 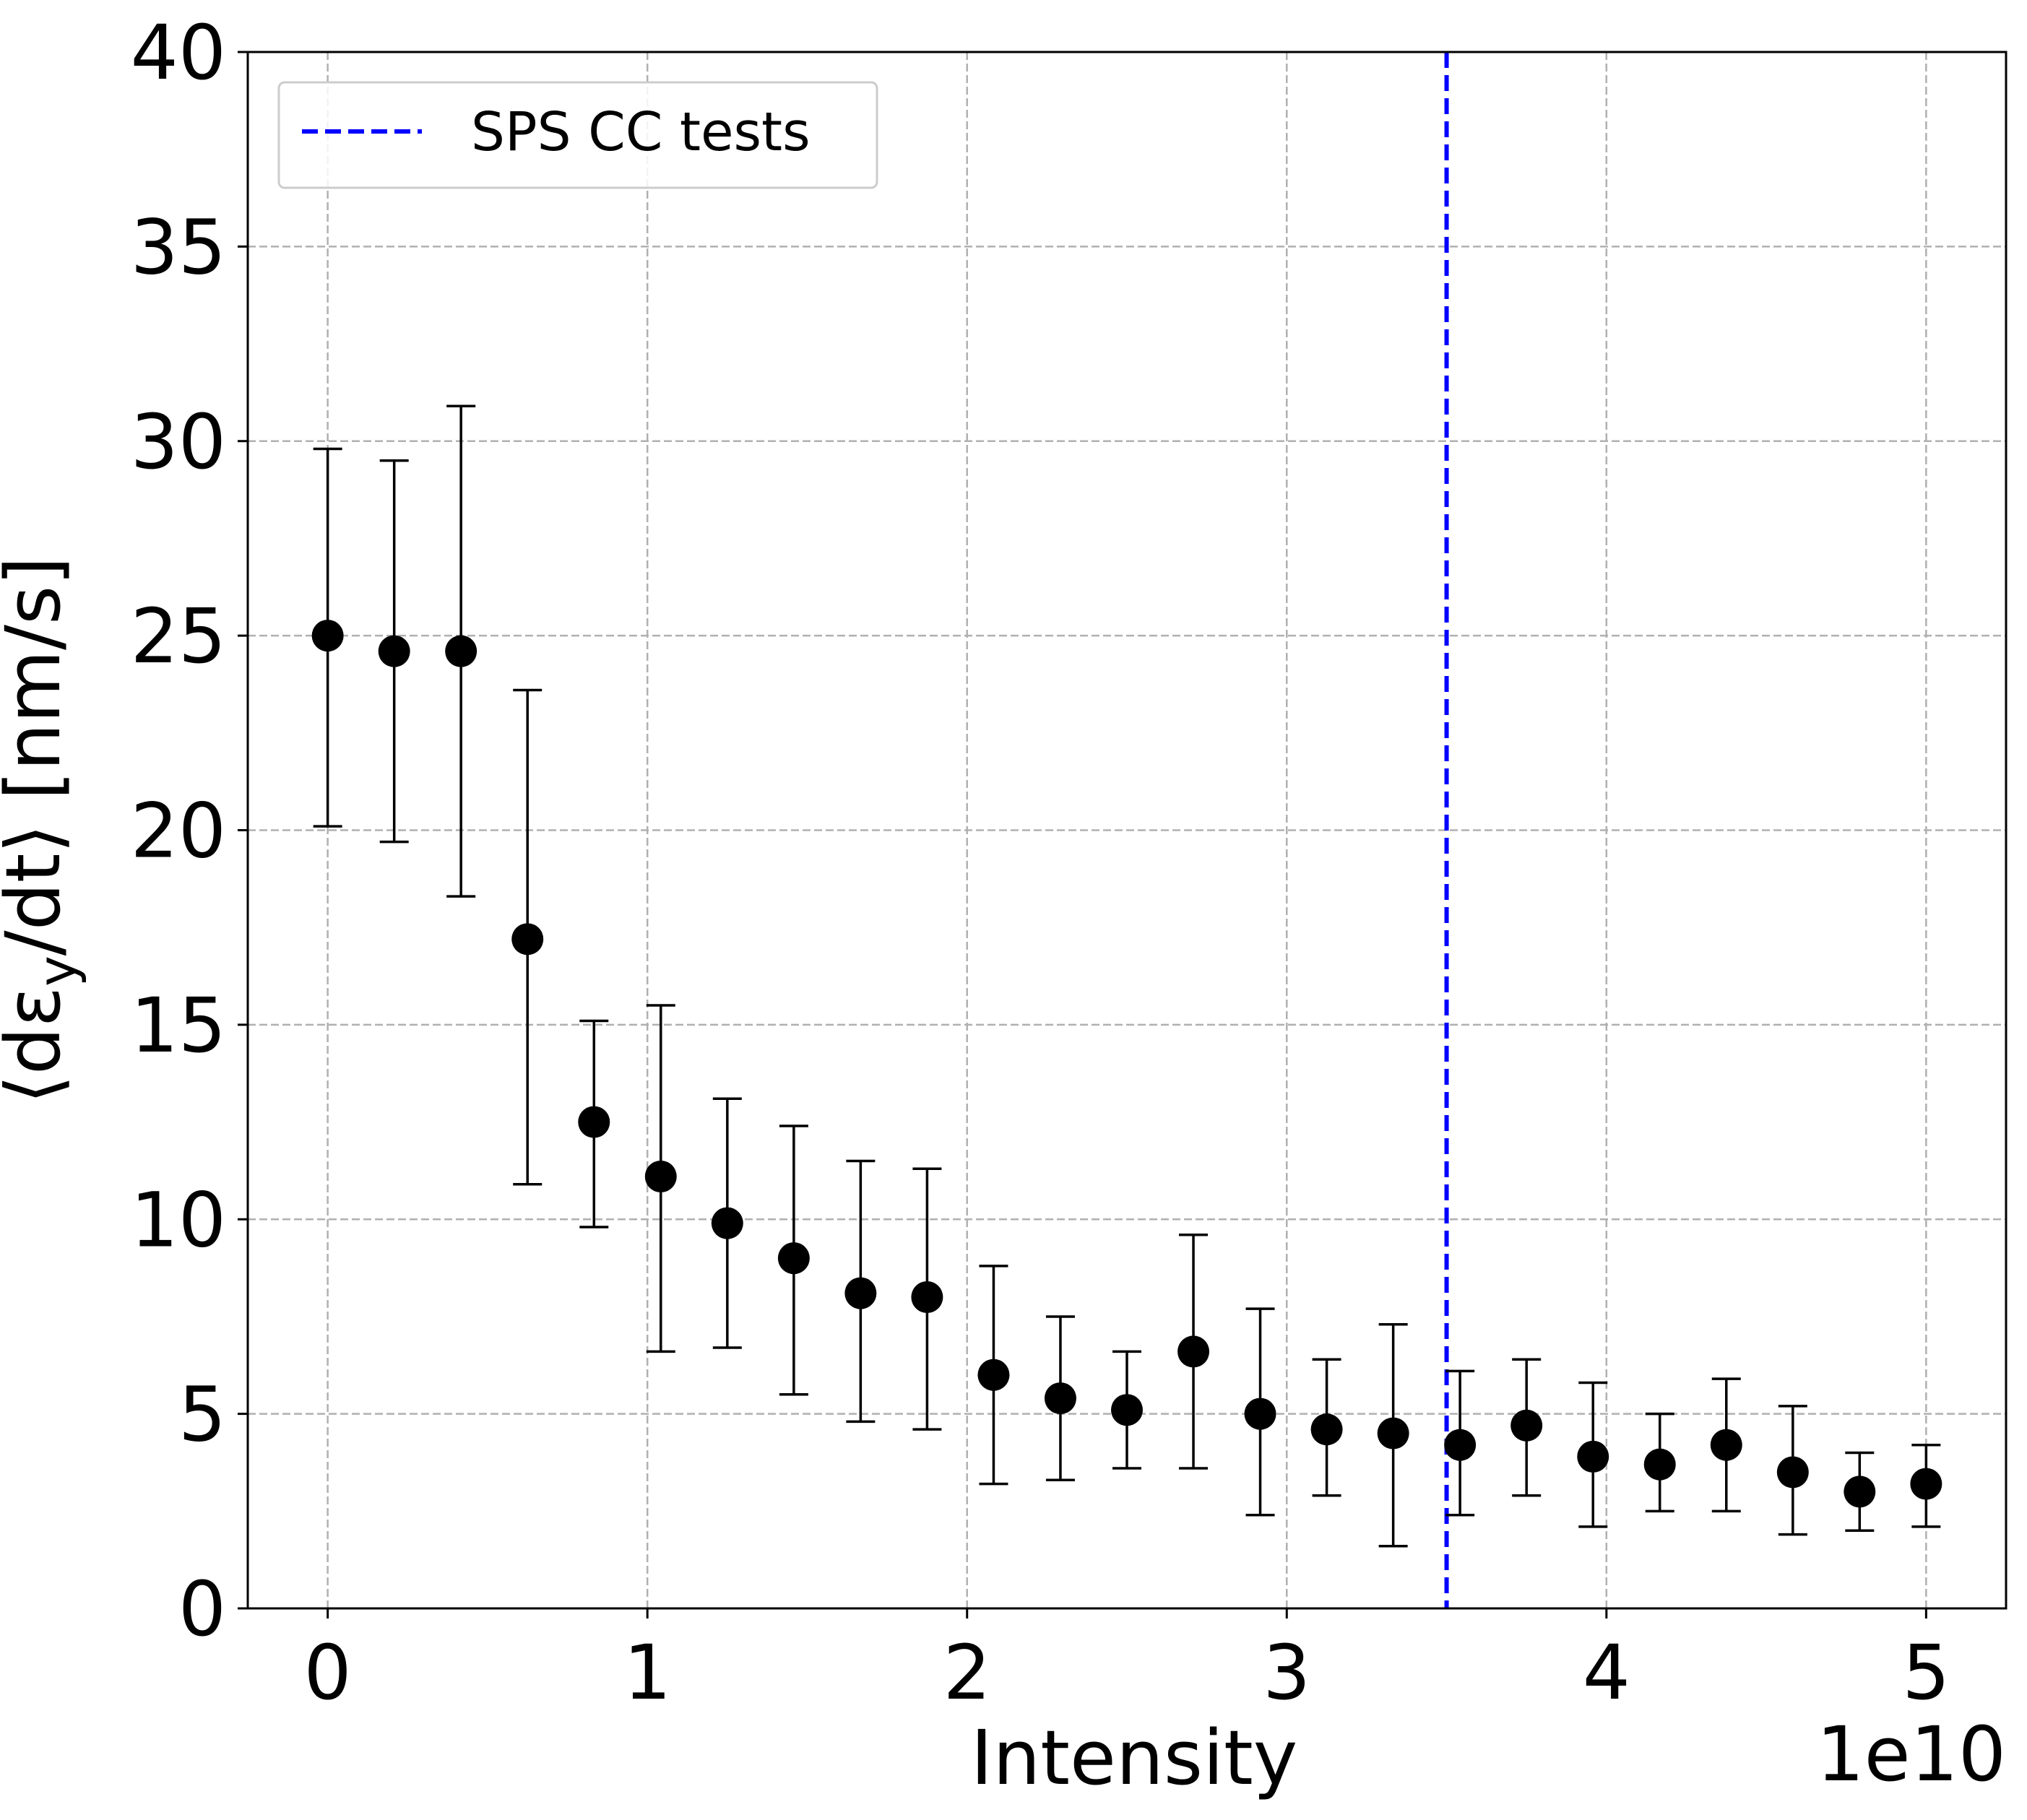 I want to click on y-tick-label: 15, so click(x=178, y=1026).